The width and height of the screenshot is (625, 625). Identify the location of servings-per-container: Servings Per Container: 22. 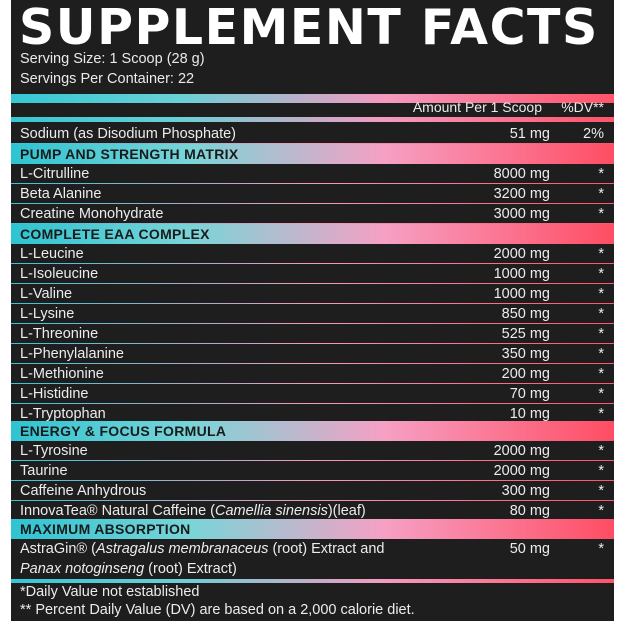
(107, 79).